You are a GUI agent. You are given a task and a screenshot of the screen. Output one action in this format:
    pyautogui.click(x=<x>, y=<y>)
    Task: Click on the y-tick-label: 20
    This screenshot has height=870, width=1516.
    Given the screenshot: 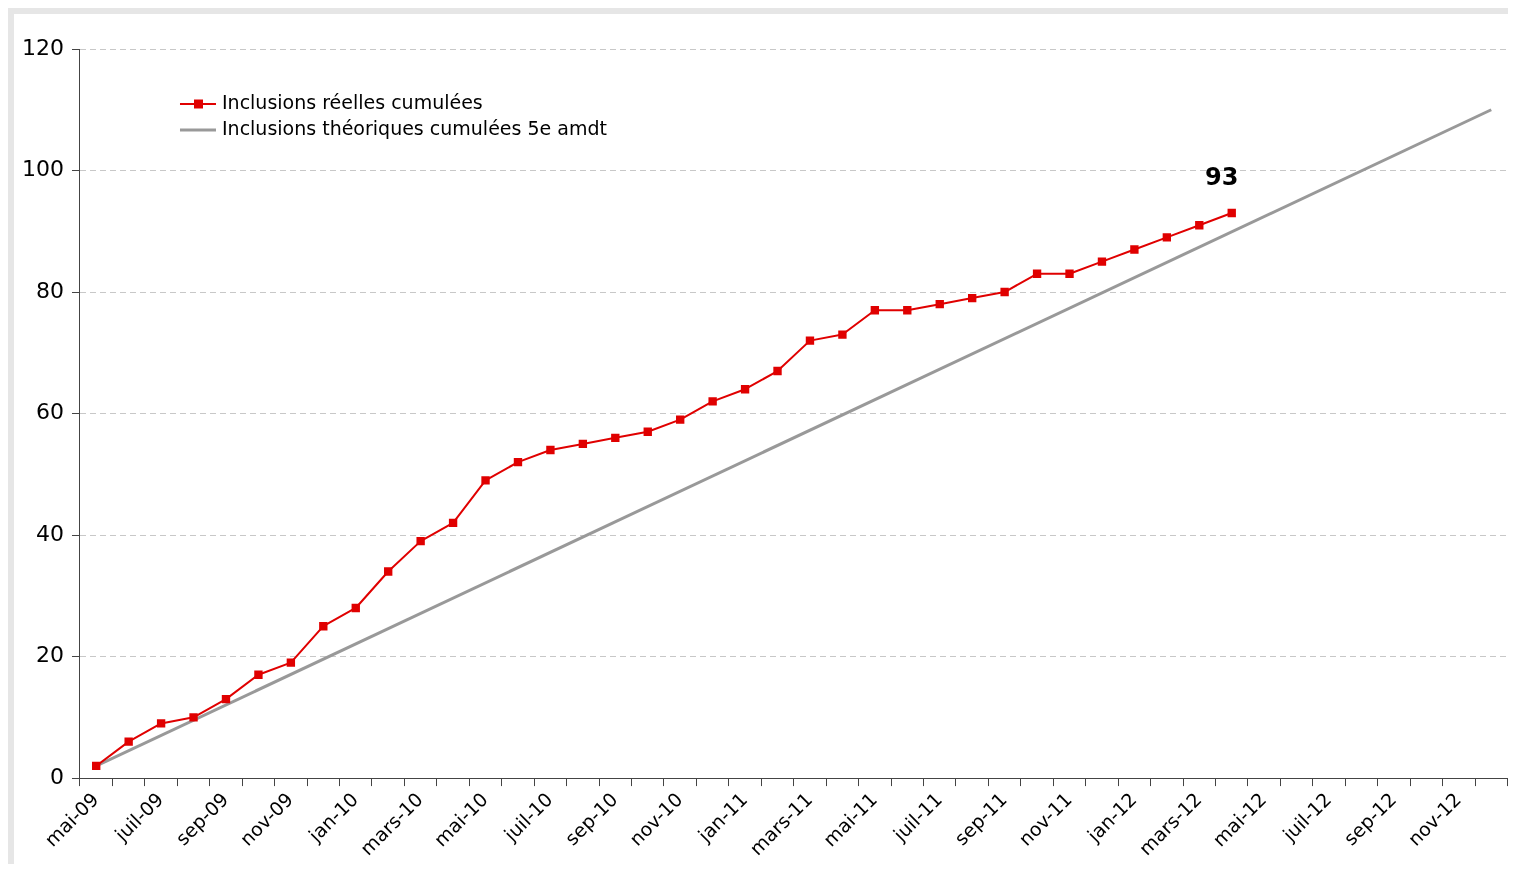 What is the action you would take?
    pyautogui.click(x=49, y=655)
    